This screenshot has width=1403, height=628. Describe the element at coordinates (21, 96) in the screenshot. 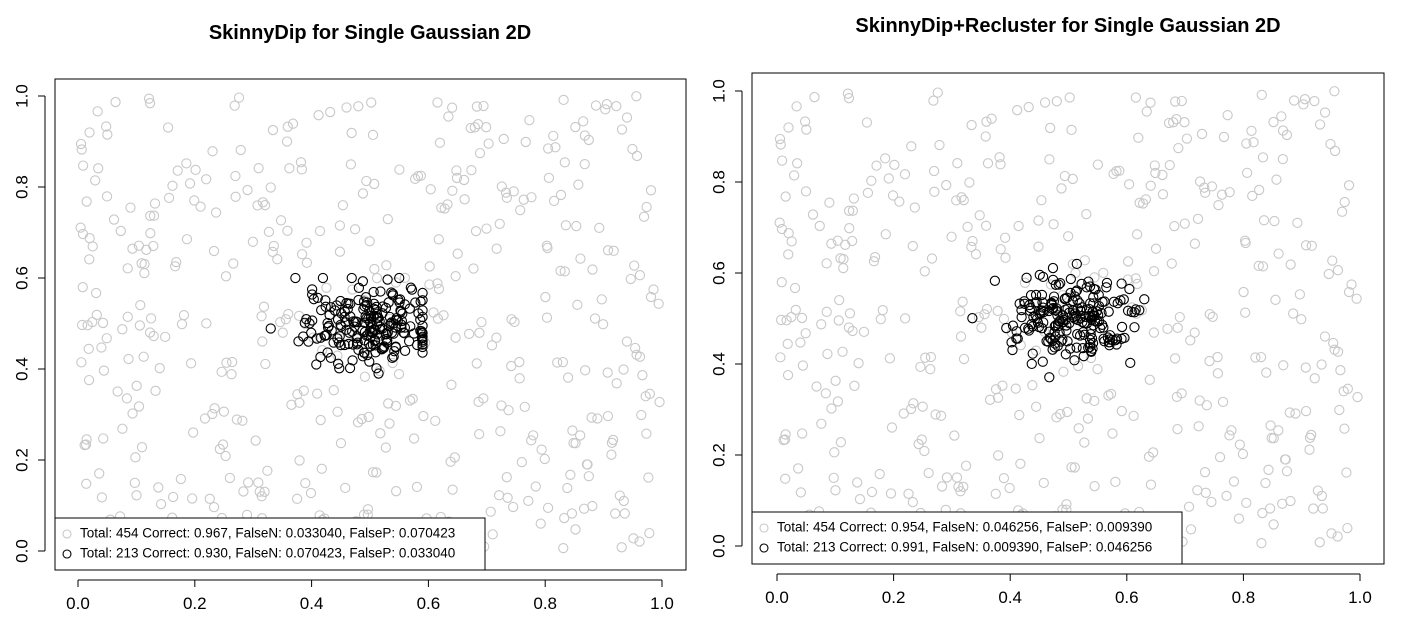

I see `y-tick-label: 1.0` at that location.